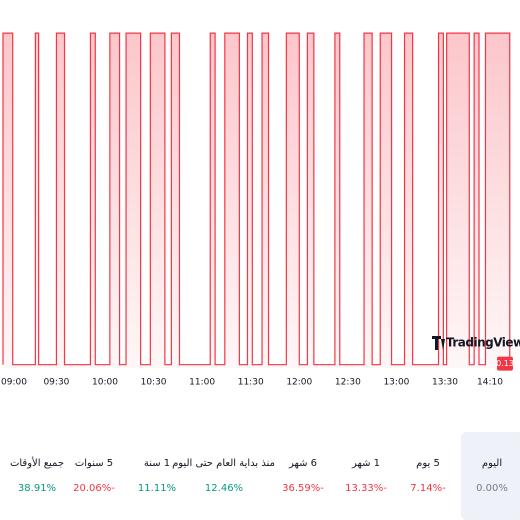 This screenshot has height=520, width=520. I want to click on period-change: 12.46%, so click(224, 488).